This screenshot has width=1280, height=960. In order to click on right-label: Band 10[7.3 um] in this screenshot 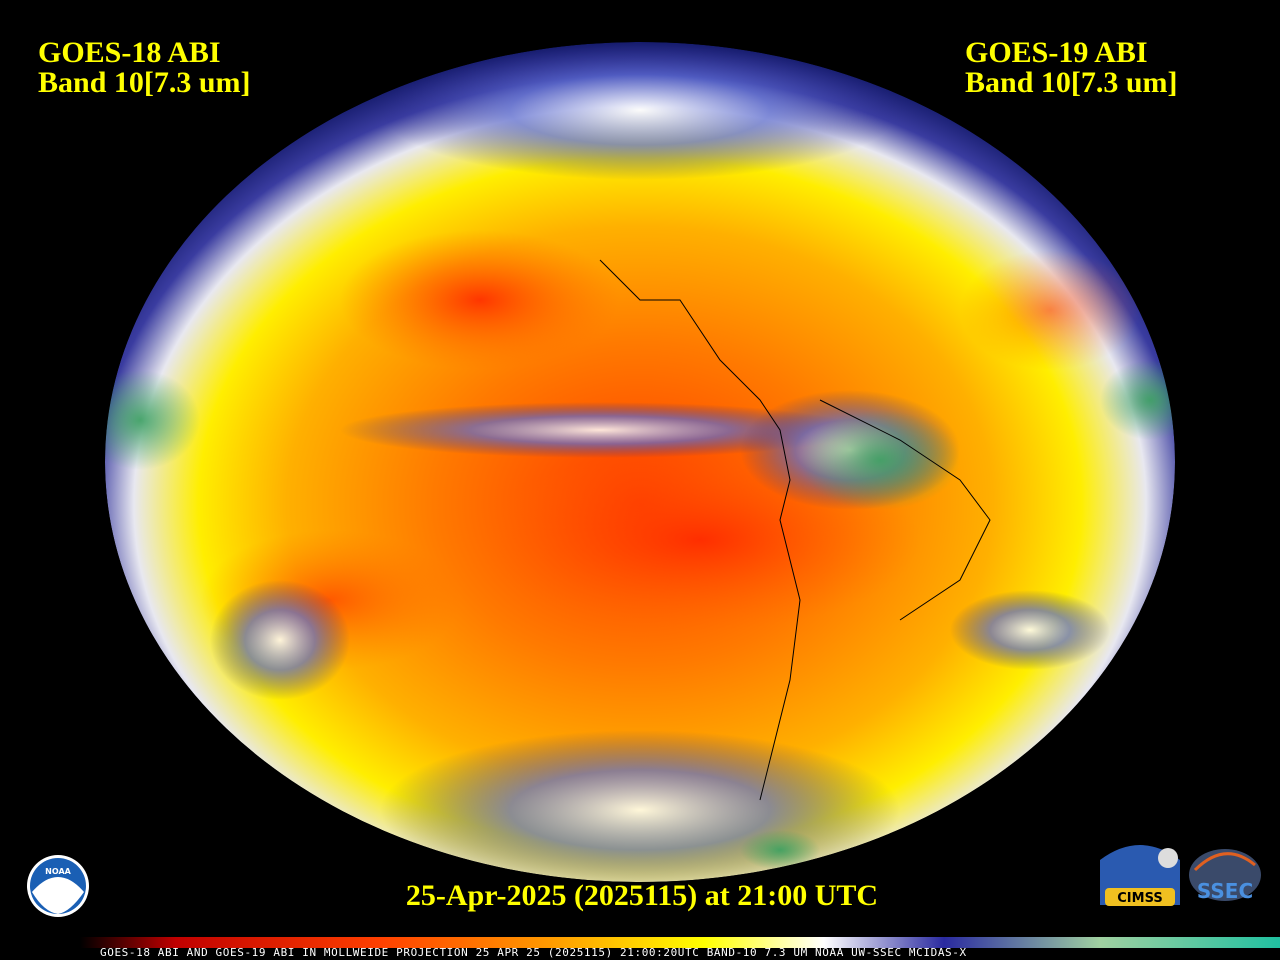, I will do `click(1071, 82)`.